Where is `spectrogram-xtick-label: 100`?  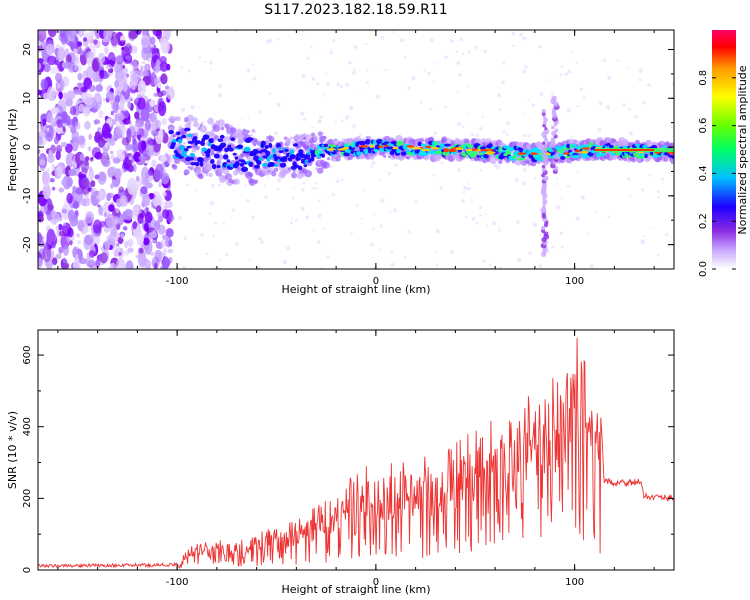
spectrogram-xtick-label: 100 is located at coordinates (574, 281).